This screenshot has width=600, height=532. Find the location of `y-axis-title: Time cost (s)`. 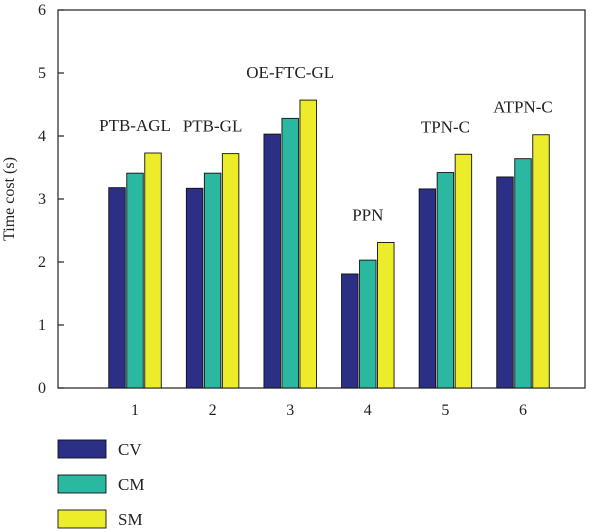

y-axis-title: Time cost (s) is located at coordinates (9, 199).